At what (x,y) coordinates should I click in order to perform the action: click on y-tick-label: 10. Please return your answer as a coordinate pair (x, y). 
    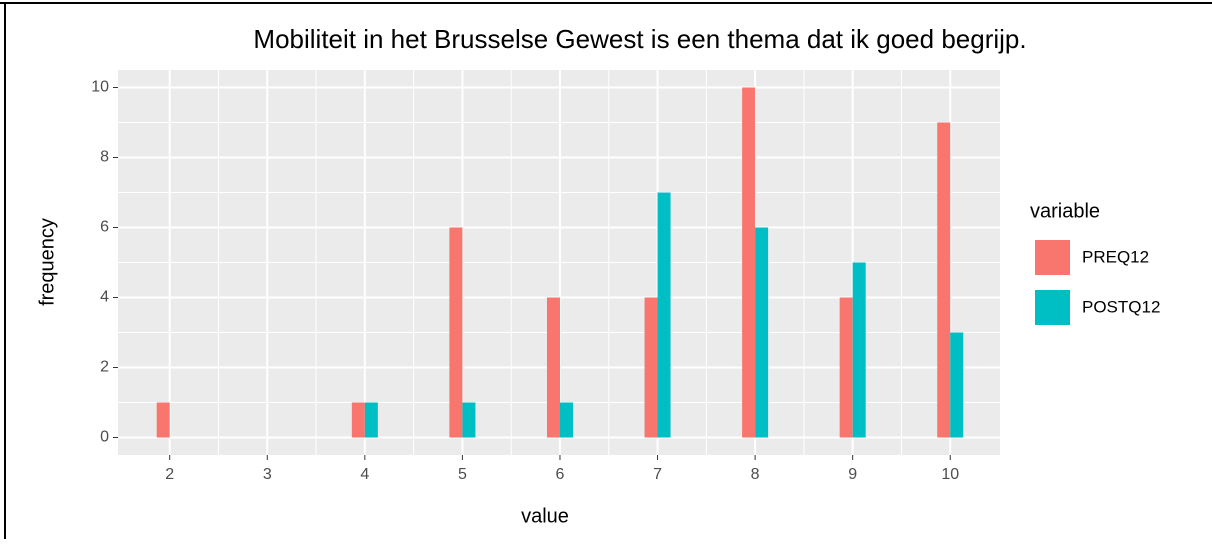
    Looking at the image, I should click on (100, 87).